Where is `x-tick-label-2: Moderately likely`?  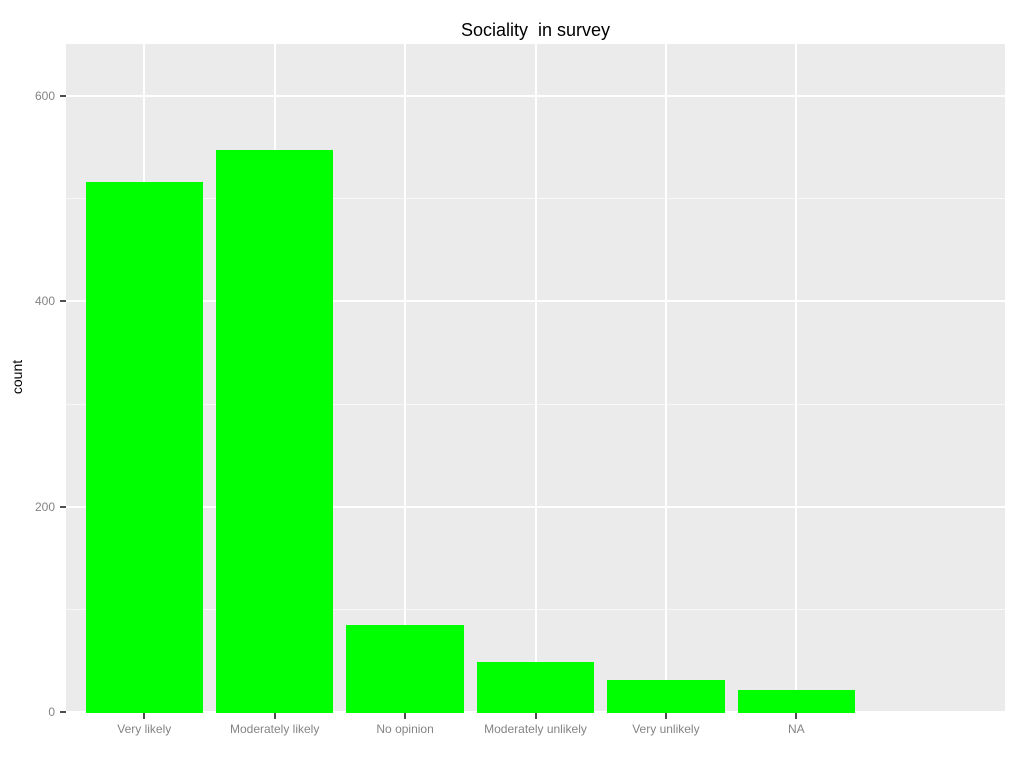
x-tick-label-2: Moderately likely is located at coordinates (274, 729).